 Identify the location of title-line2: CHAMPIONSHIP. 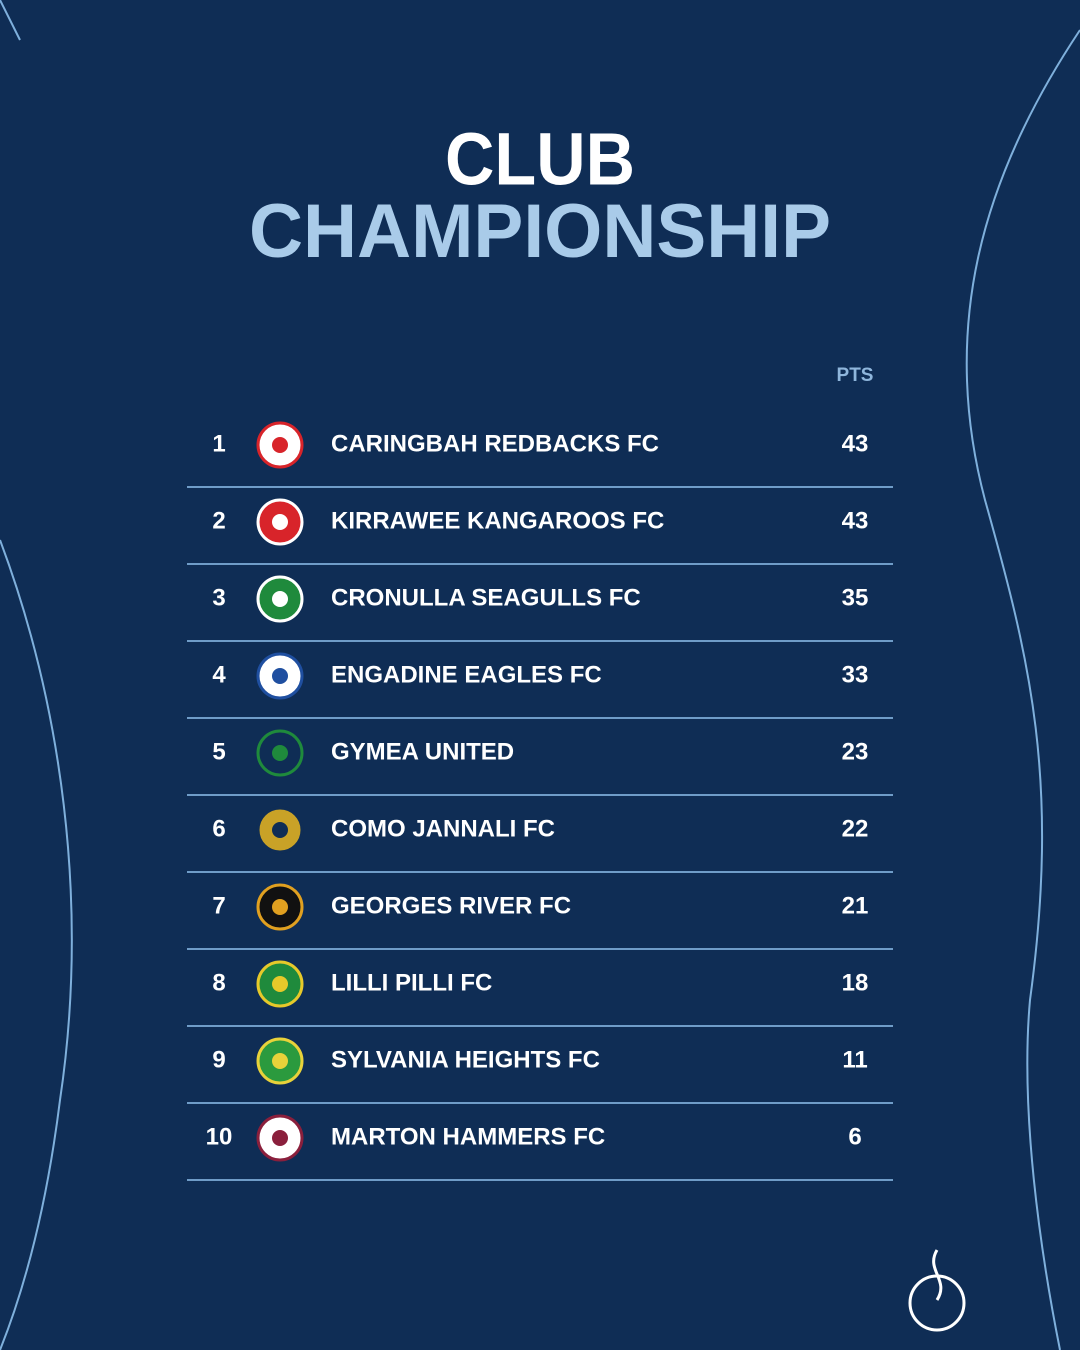
(540, 231).